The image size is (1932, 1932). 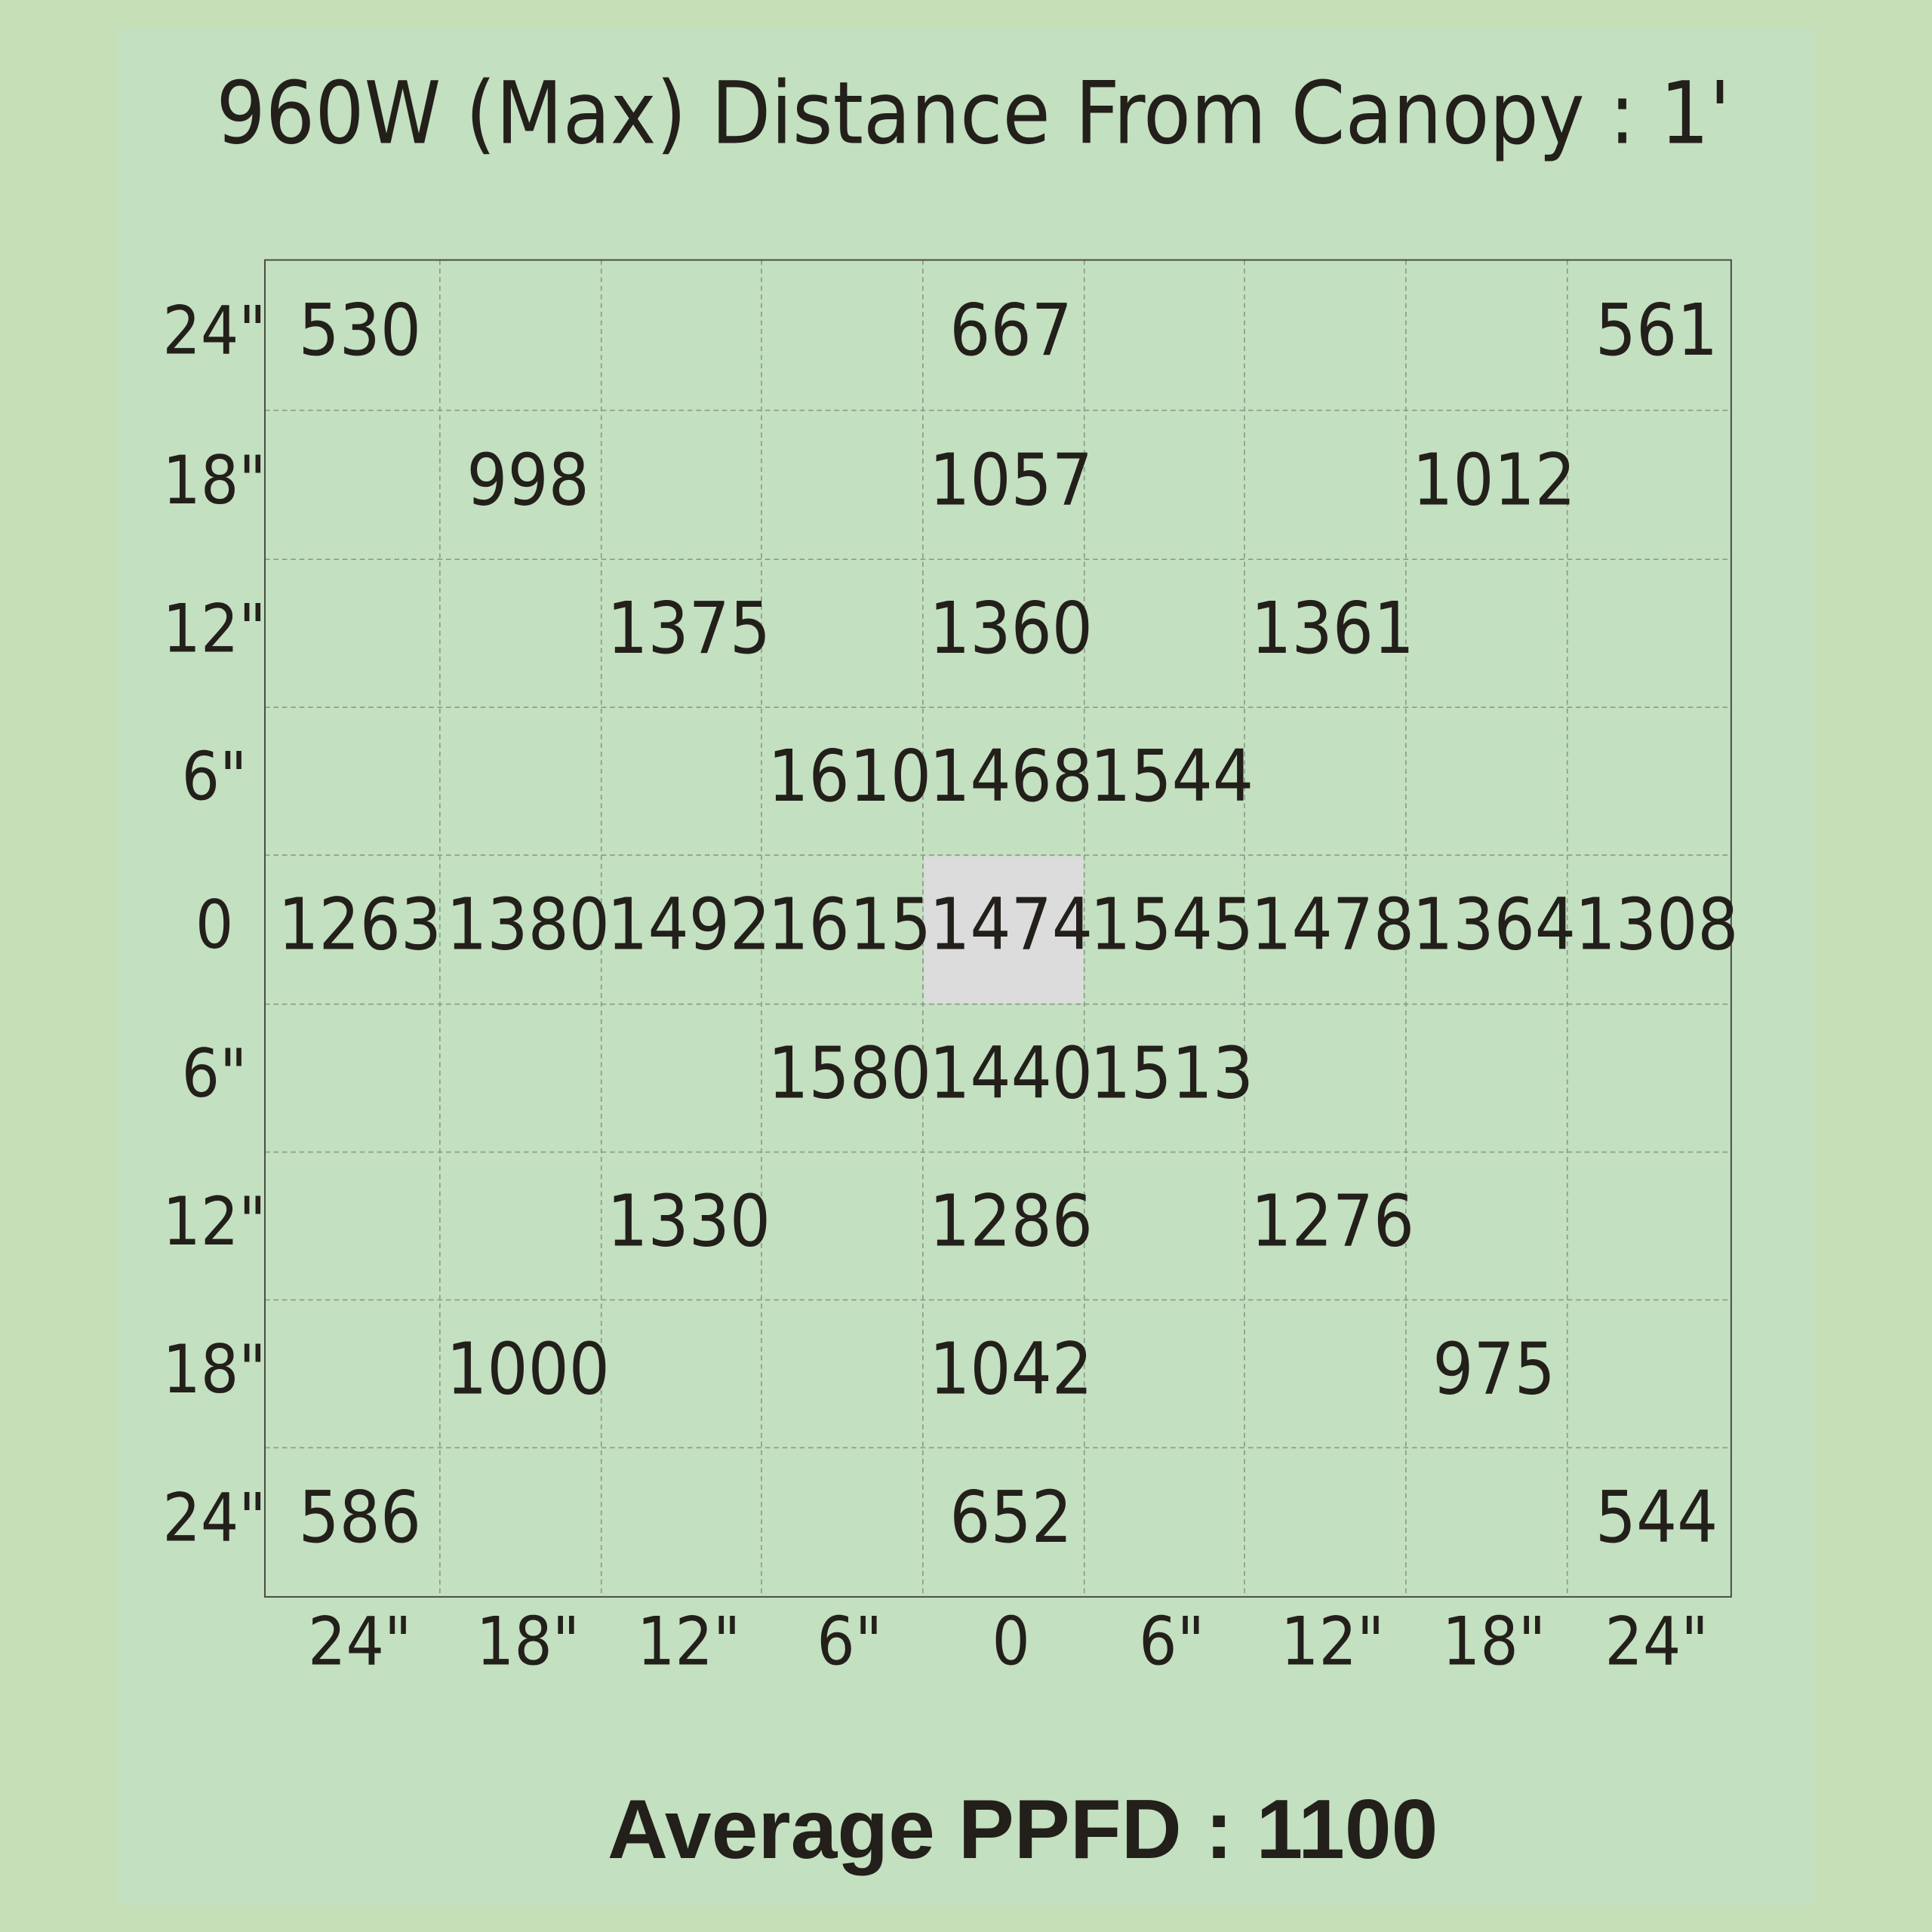 What do you see at coordinates (1011, 628) in the screenshot?
I see `ppfd-value: 1360` at bounding box center [1011, 628].